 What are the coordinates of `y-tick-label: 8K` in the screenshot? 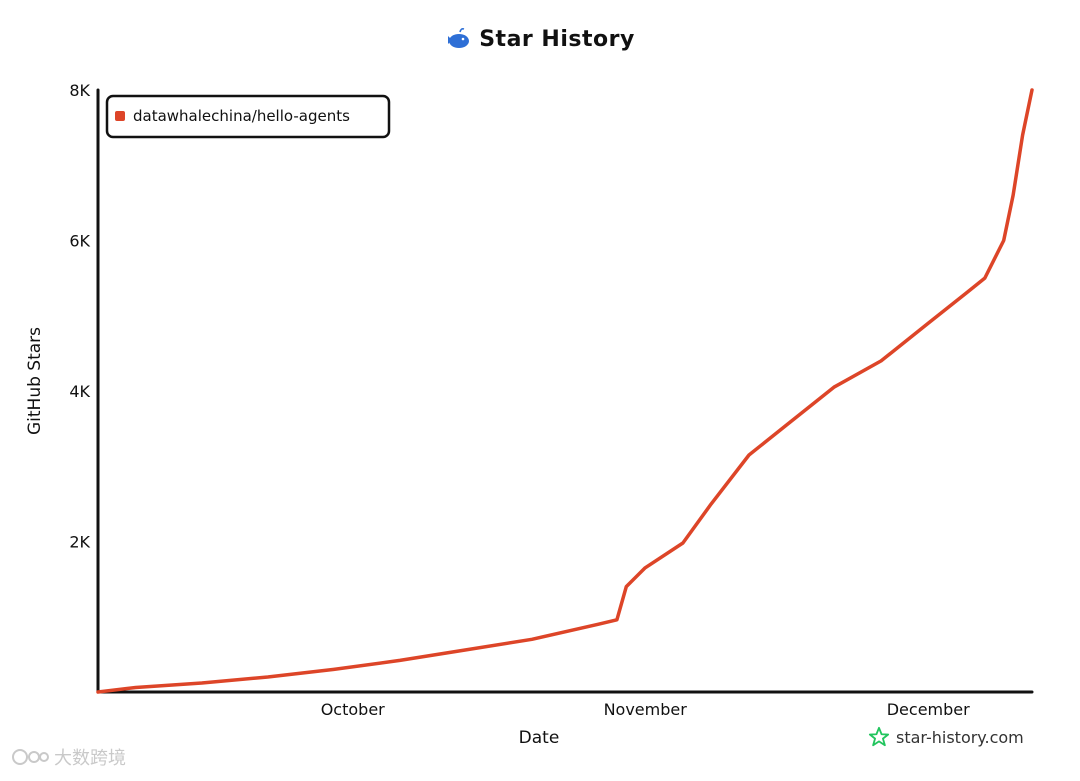 It's located at (79, 90).